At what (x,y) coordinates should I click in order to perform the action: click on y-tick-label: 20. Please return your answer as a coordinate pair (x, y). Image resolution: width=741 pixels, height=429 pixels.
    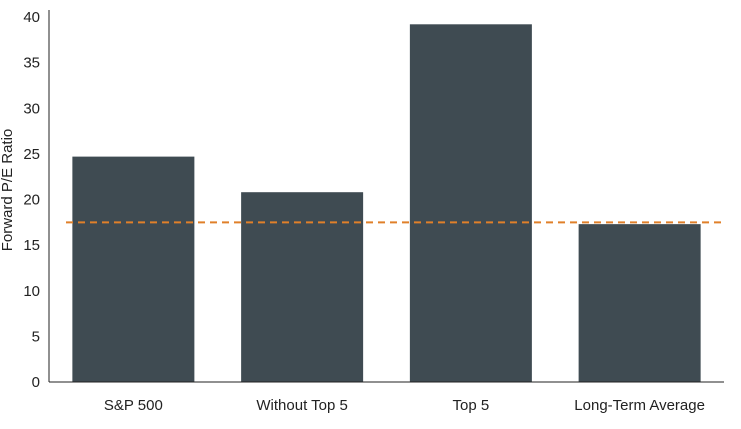
    Looking at the image, I should click on (31, 200).